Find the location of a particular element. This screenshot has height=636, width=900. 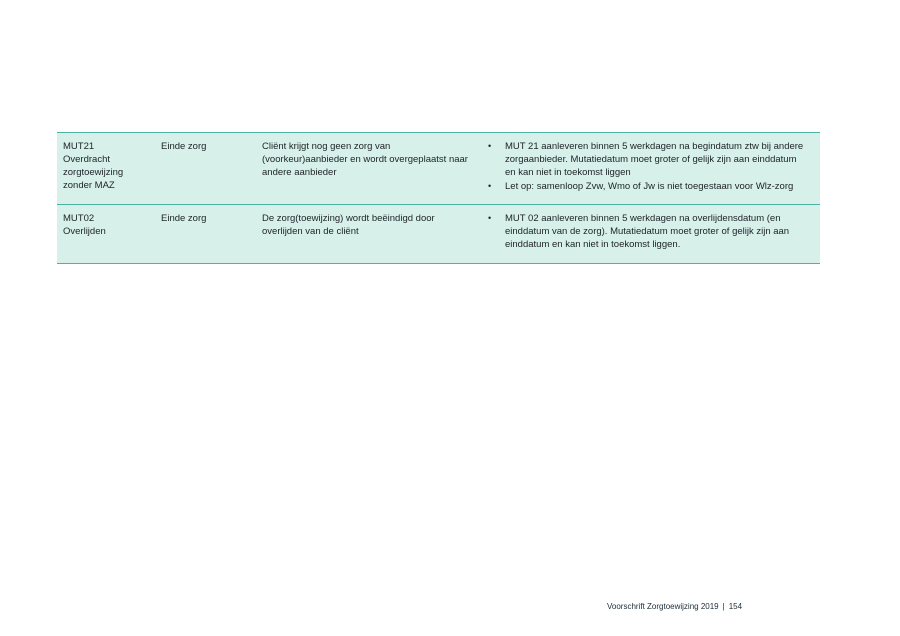

page-footer: Voorschrift Zorgtoewijzing 2019 | 154 is located at coordinates (674, 607).